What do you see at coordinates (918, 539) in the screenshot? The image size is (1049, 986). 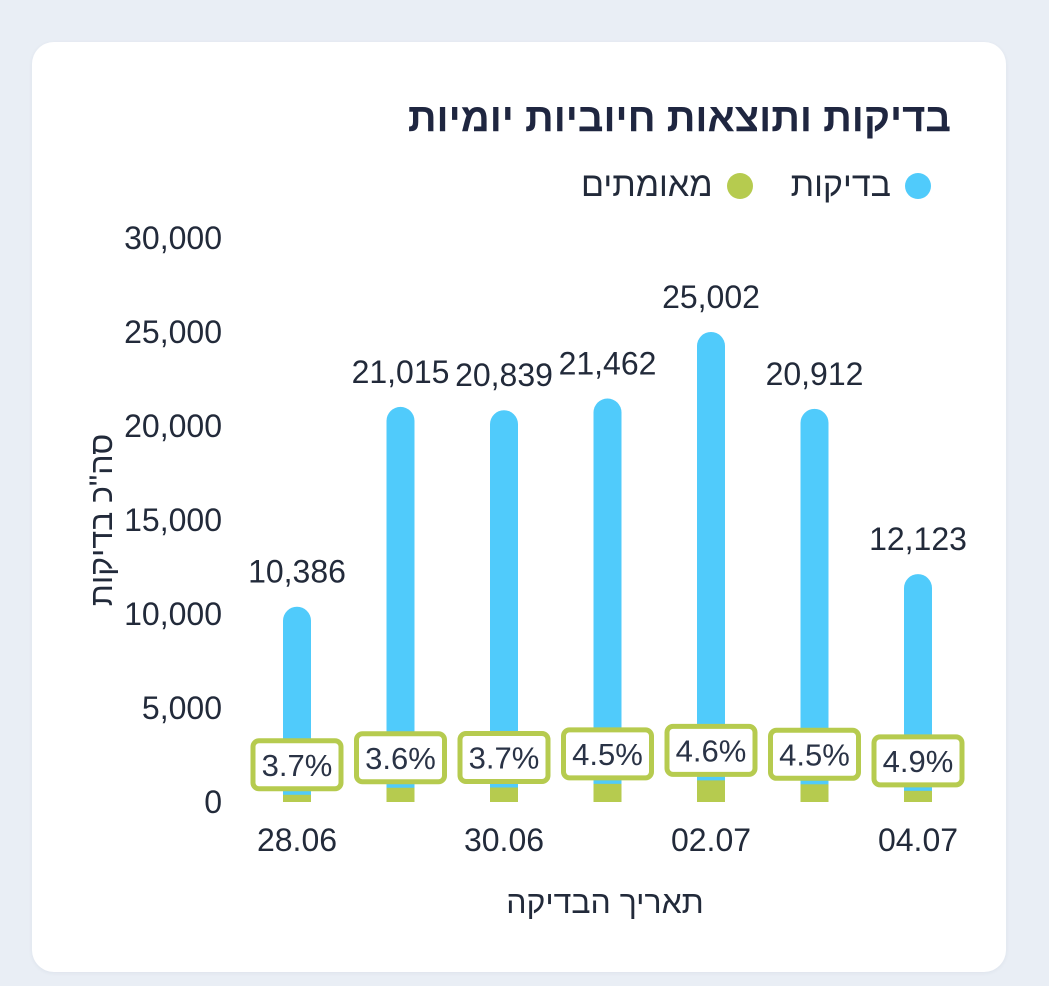 I see `bar-value-label: 12,123` at bounding box center [918, 539].